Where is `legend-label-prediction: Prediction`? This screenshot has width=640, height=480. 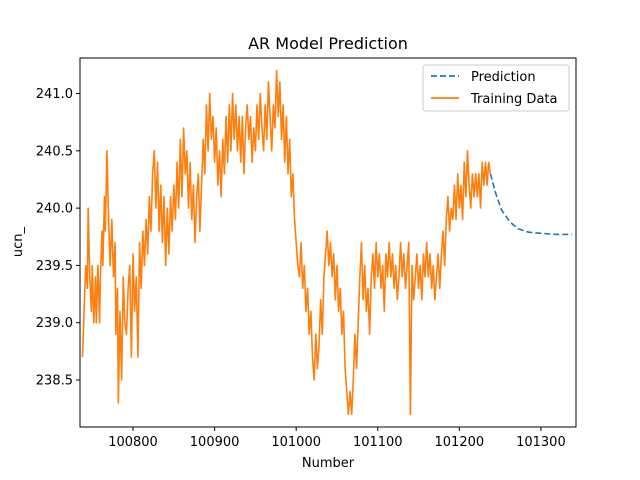
legend-label-prediction: Prediction is located at coordinates (503, 77).